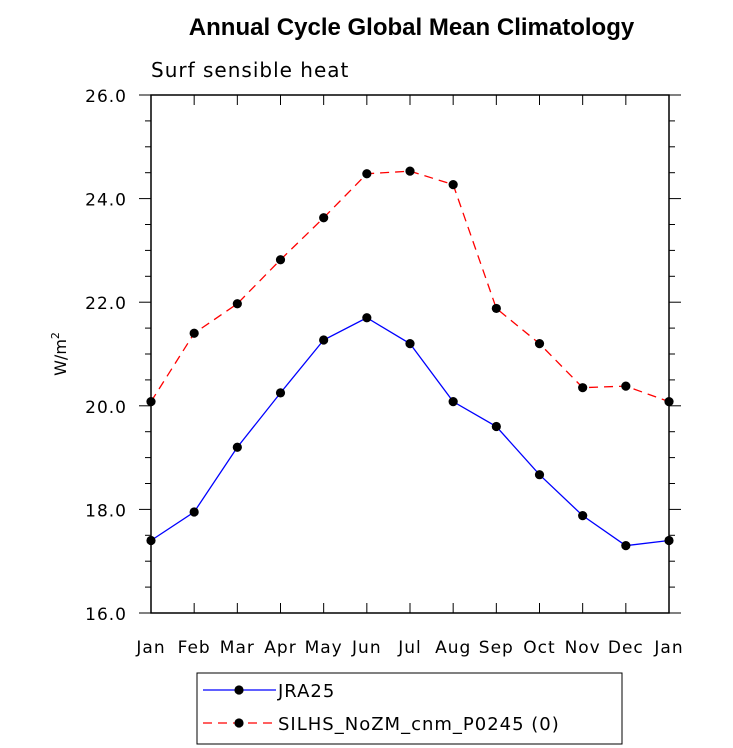 Image resolution: width=733 pixels, height=748 pixels. I want to click on legend-box, so click(409, 708).